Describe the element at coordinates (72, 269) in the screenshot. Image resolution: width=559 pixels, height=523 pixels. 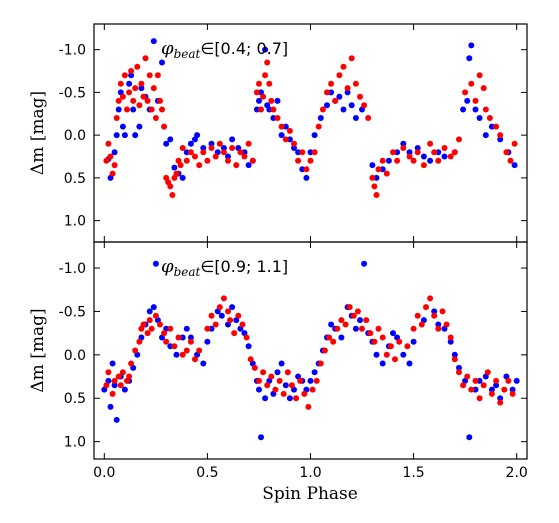
I see `y-tick-label: -1.0` at that location.